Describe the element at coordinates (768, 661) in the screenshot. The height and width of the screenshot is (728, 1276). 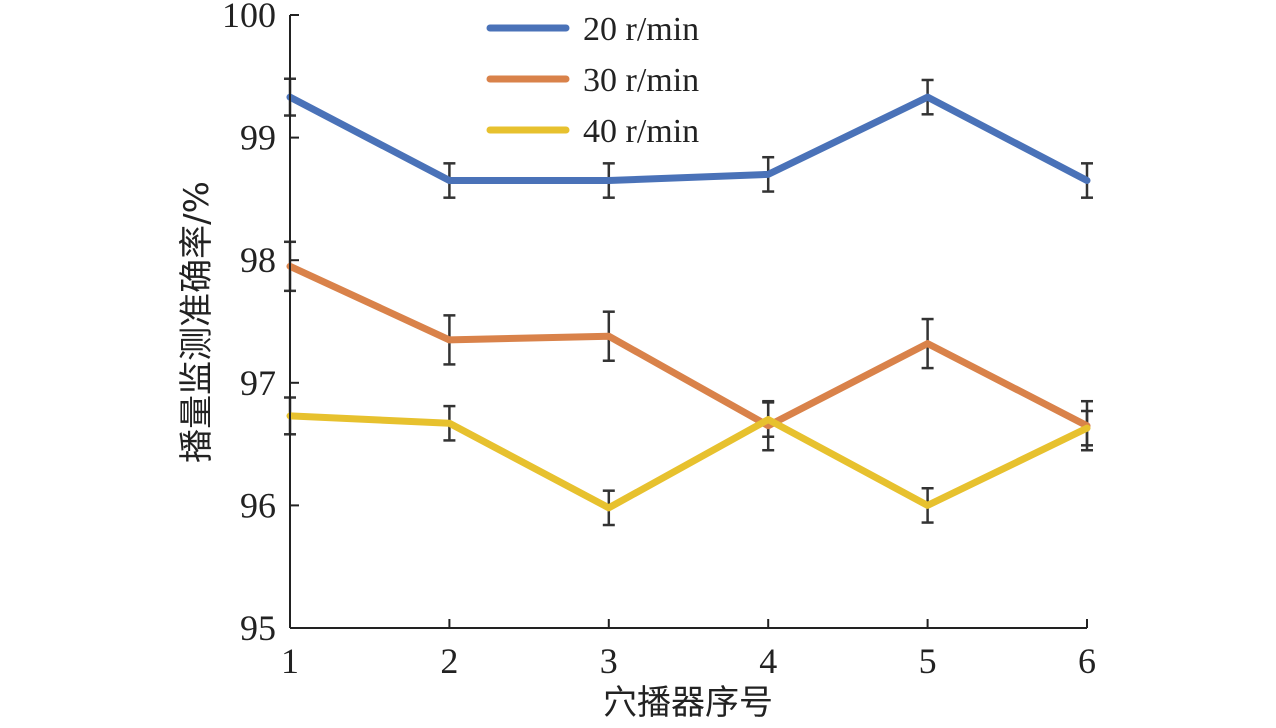
I see `x-tick-label: 4` at that location.